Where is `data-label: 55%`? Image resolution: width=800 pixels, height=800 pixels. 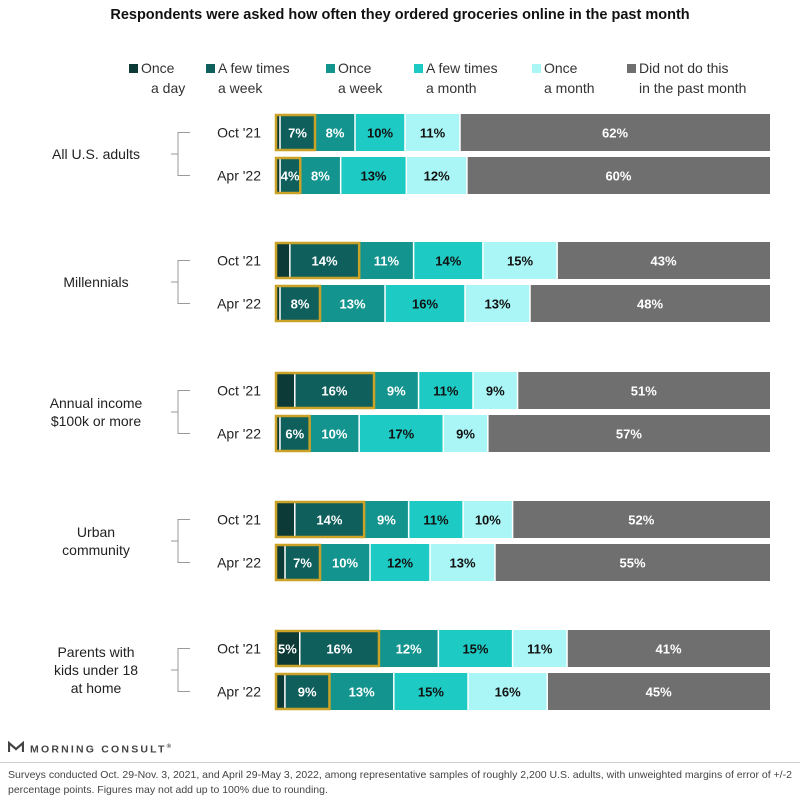
data-label: 55% is located at coordinates (632, 563).